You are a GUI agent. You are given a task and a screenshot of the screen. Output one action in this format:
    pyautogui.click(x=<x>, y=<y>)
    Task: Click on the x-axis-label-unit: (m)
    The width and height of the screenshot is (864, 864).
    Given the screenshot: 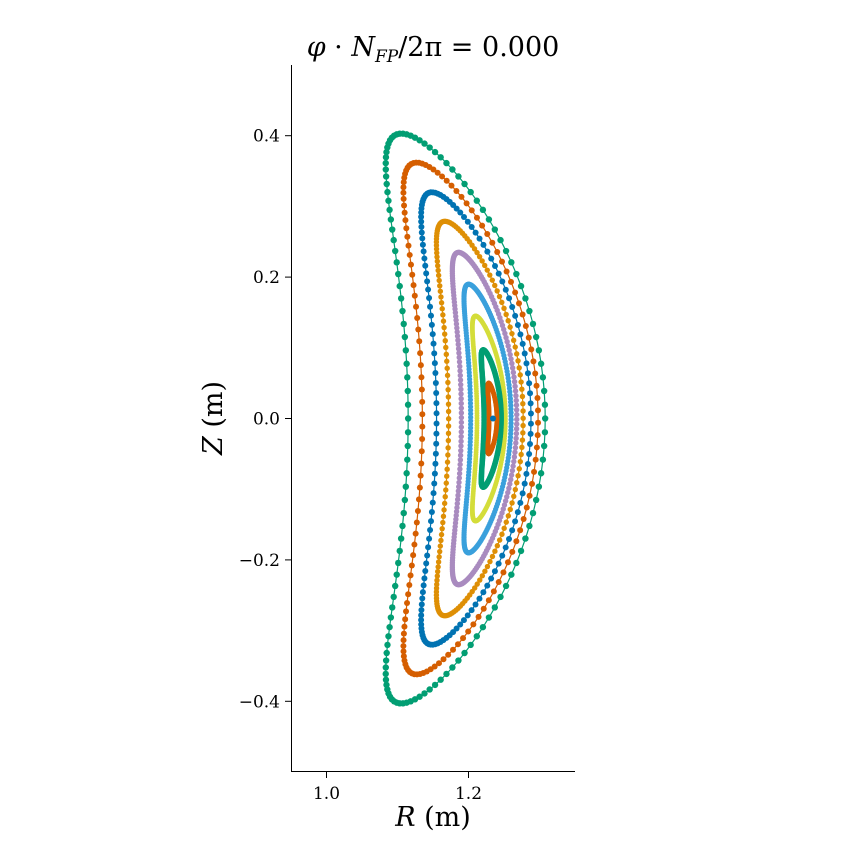 What is the action you would take?
    pyautogui.click(x=443, y=817)
    